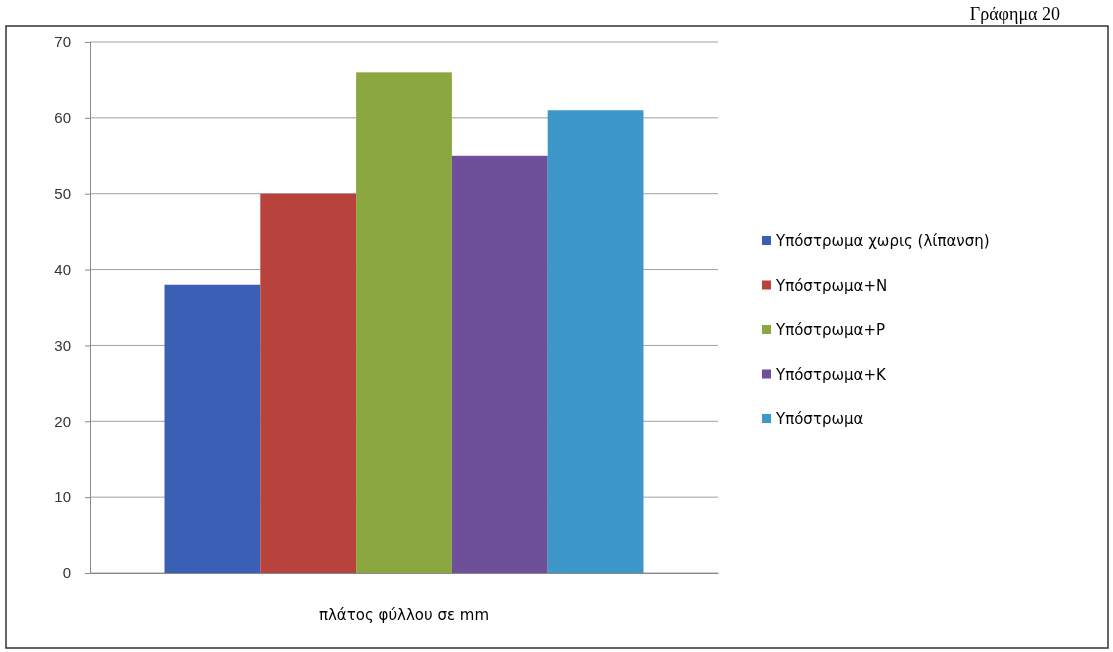 The height and width of the screenshot is (652, 1113). I want to click on y-tick-label: 70, so click(62, 42).